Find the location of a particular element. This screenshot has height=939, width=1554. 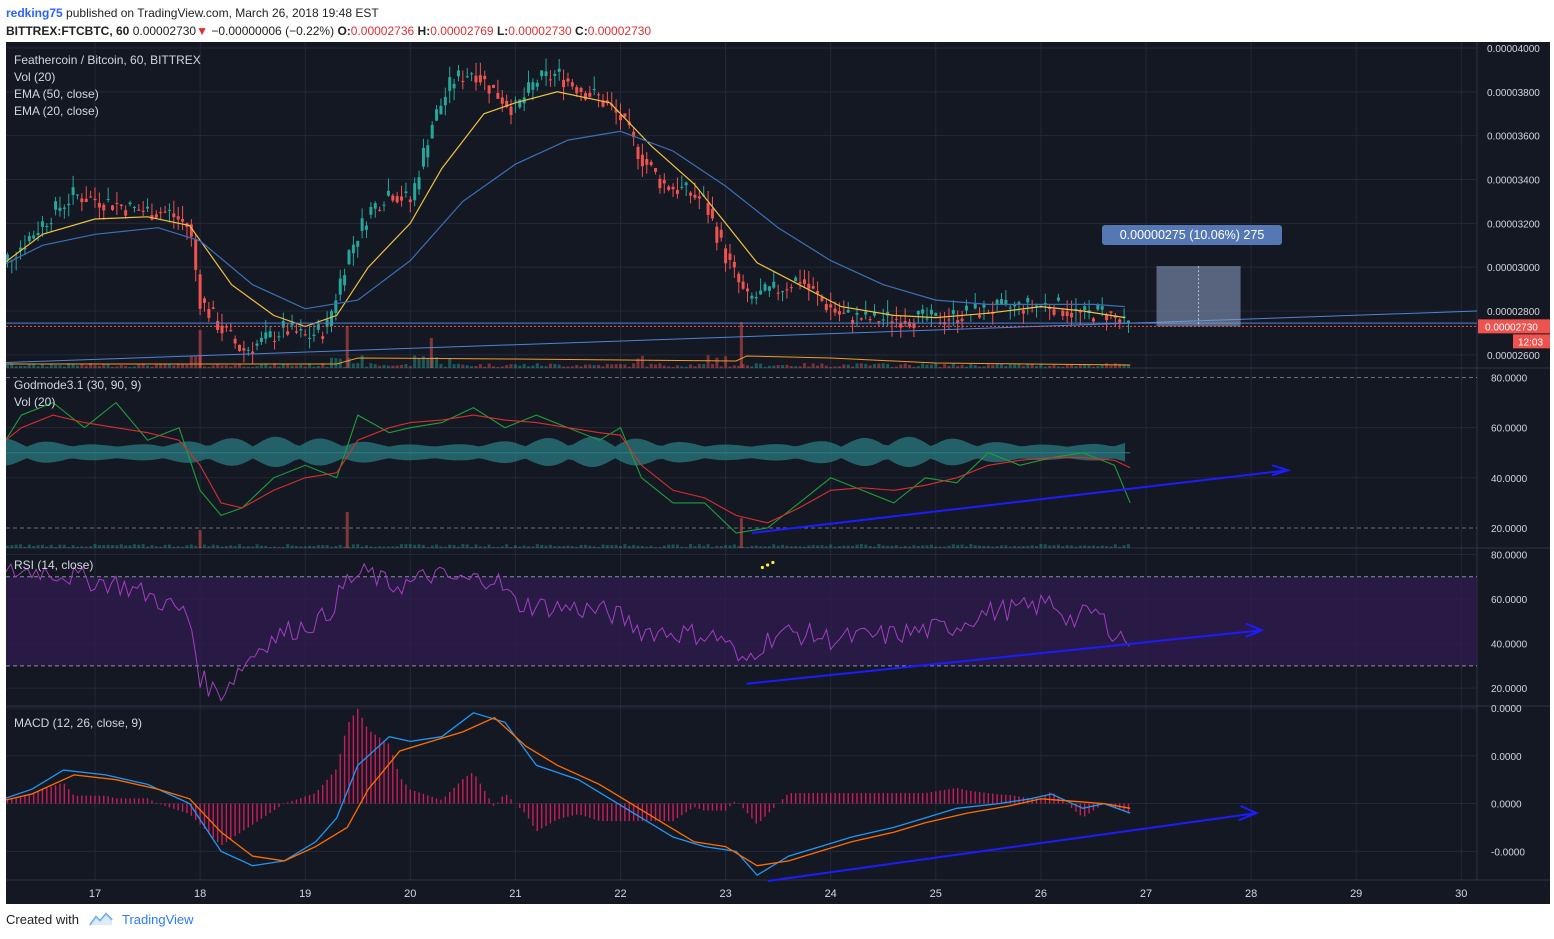

legend-godmode: Godmode3.1 (30, 90, 9) is located at coordinates (78, 385).